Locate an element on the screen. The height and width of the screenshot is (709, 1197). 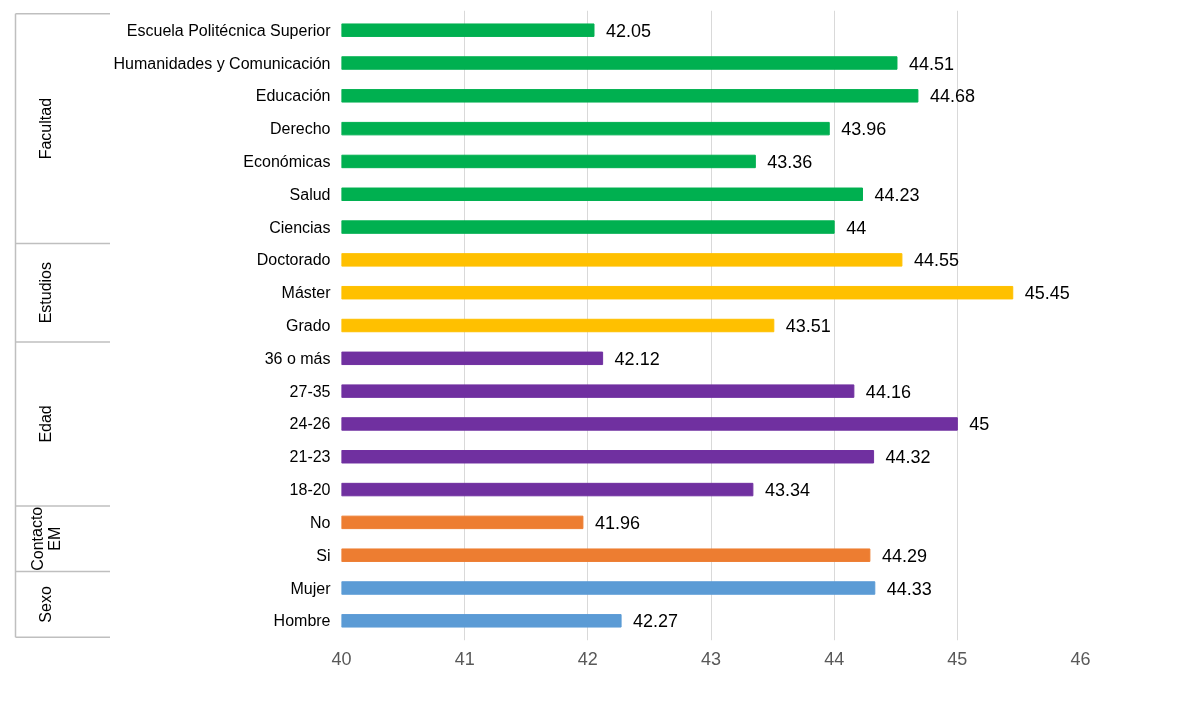
y-tick-label: 27-35 is located at coordinates (310, 391).